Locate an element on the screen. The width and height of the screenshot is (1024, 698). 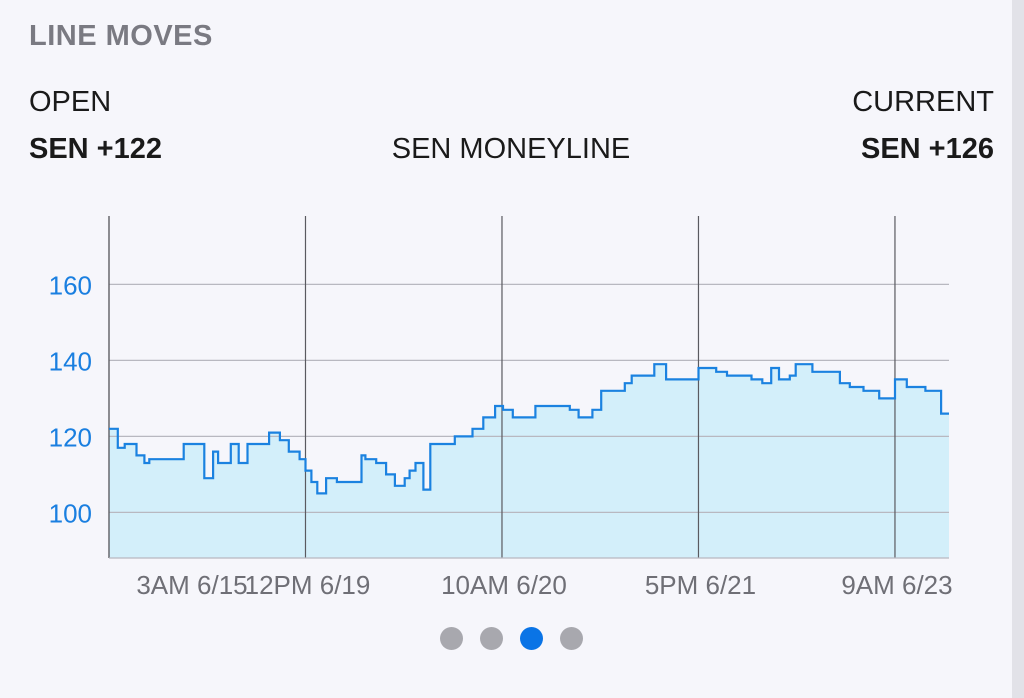
x-tick-label: 10AM 6/20 is located at coordinates (504, 585).